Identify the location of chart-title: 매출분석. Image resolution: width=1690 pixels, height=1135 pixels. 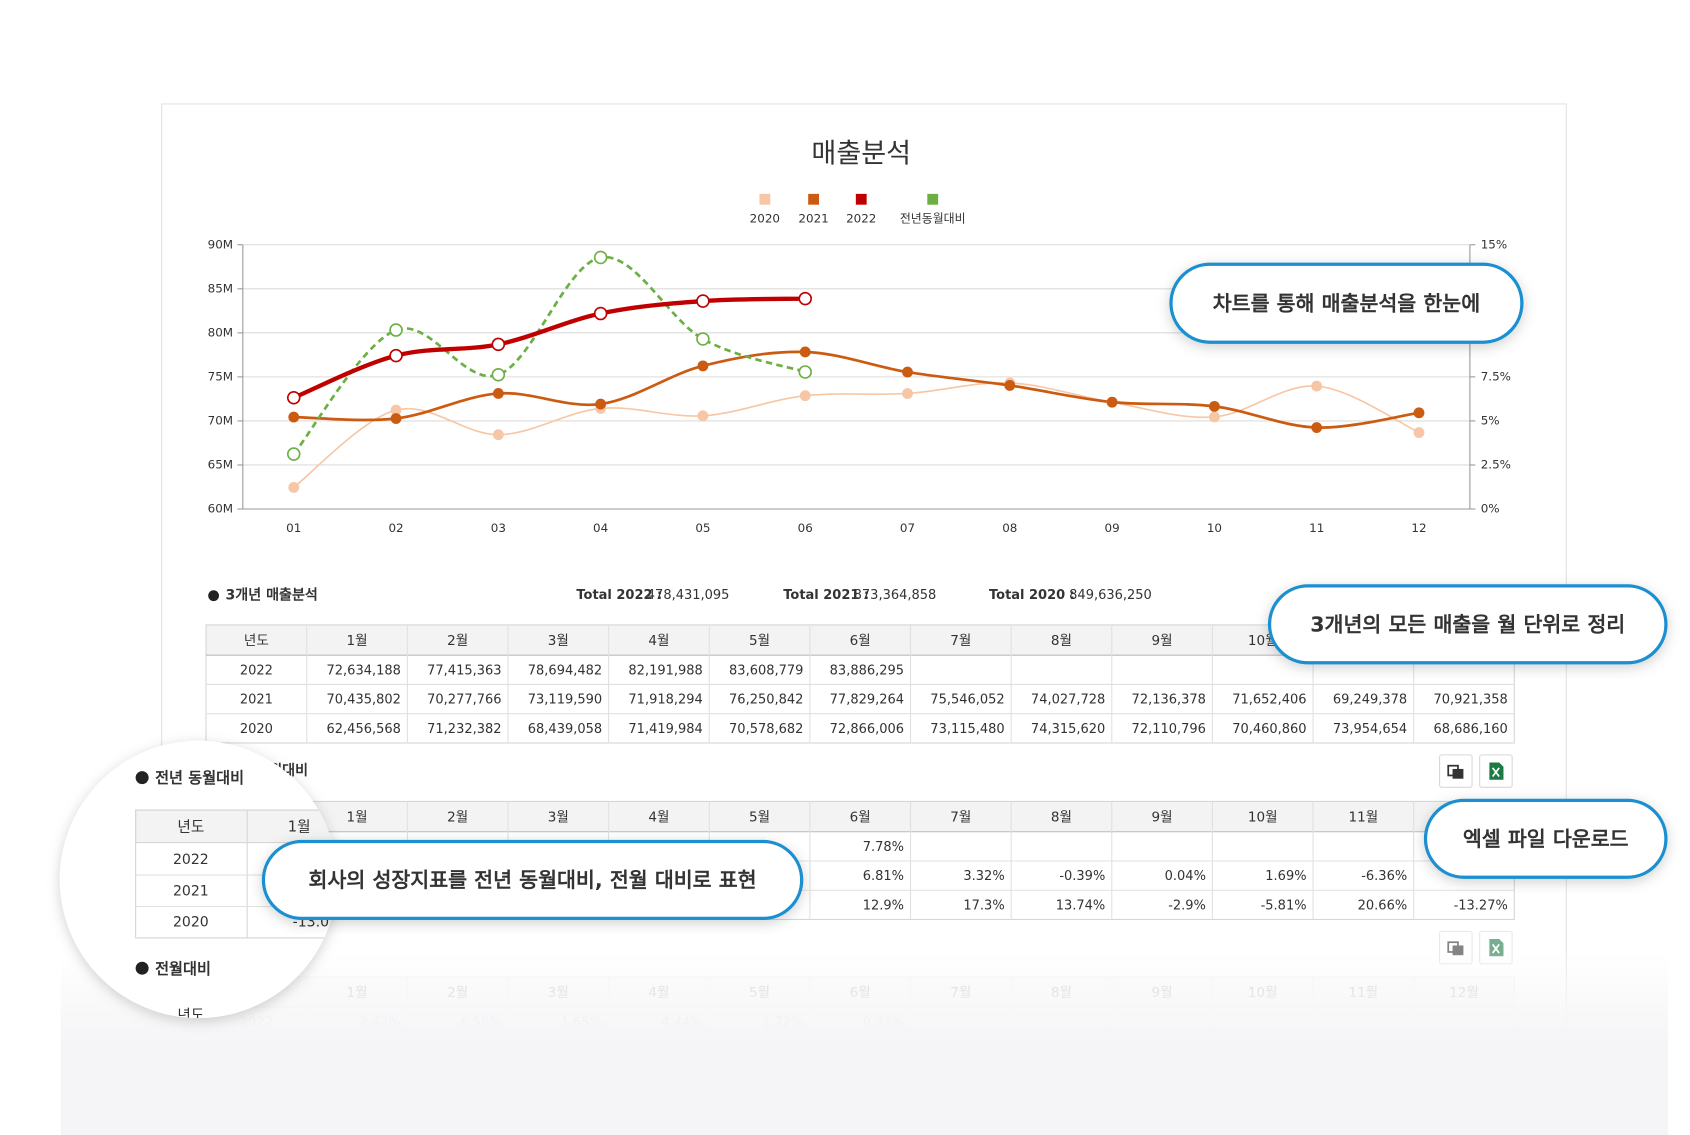
(861, 153).